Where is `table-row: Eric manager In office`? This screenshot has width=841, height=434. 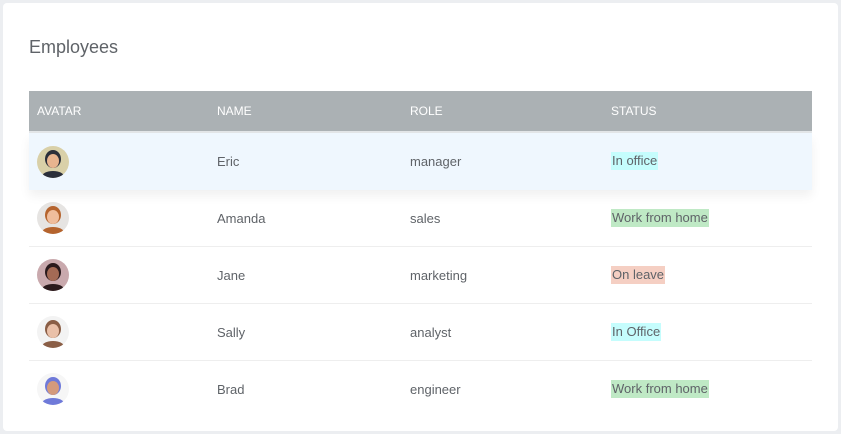 table-row: Eric manager In office is located at coordinates (420, 161).